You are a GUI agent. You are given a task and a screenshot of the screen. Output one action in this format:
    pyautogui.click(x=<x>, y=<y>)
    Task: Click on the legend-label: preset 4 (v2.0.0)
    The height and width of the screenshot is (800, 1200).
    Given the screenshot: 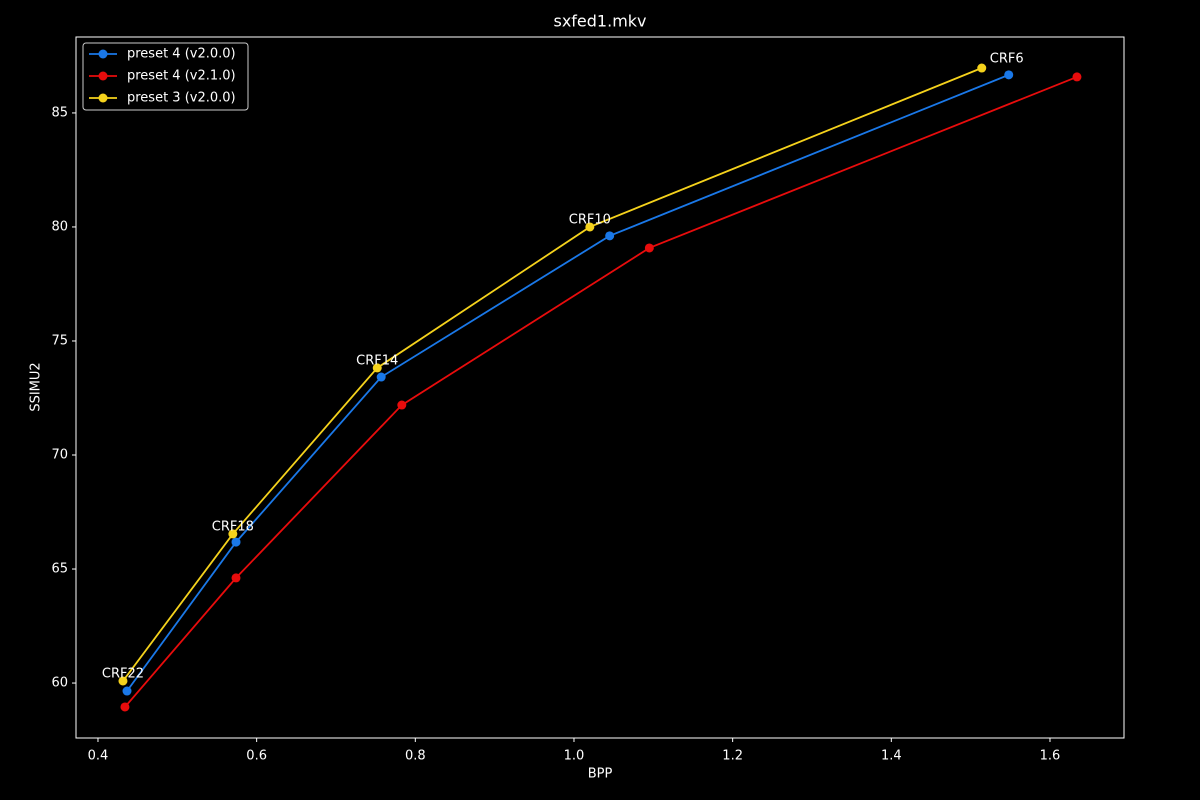 What is the action you would take?
    pyautogui.click(x=181, y=54)
    